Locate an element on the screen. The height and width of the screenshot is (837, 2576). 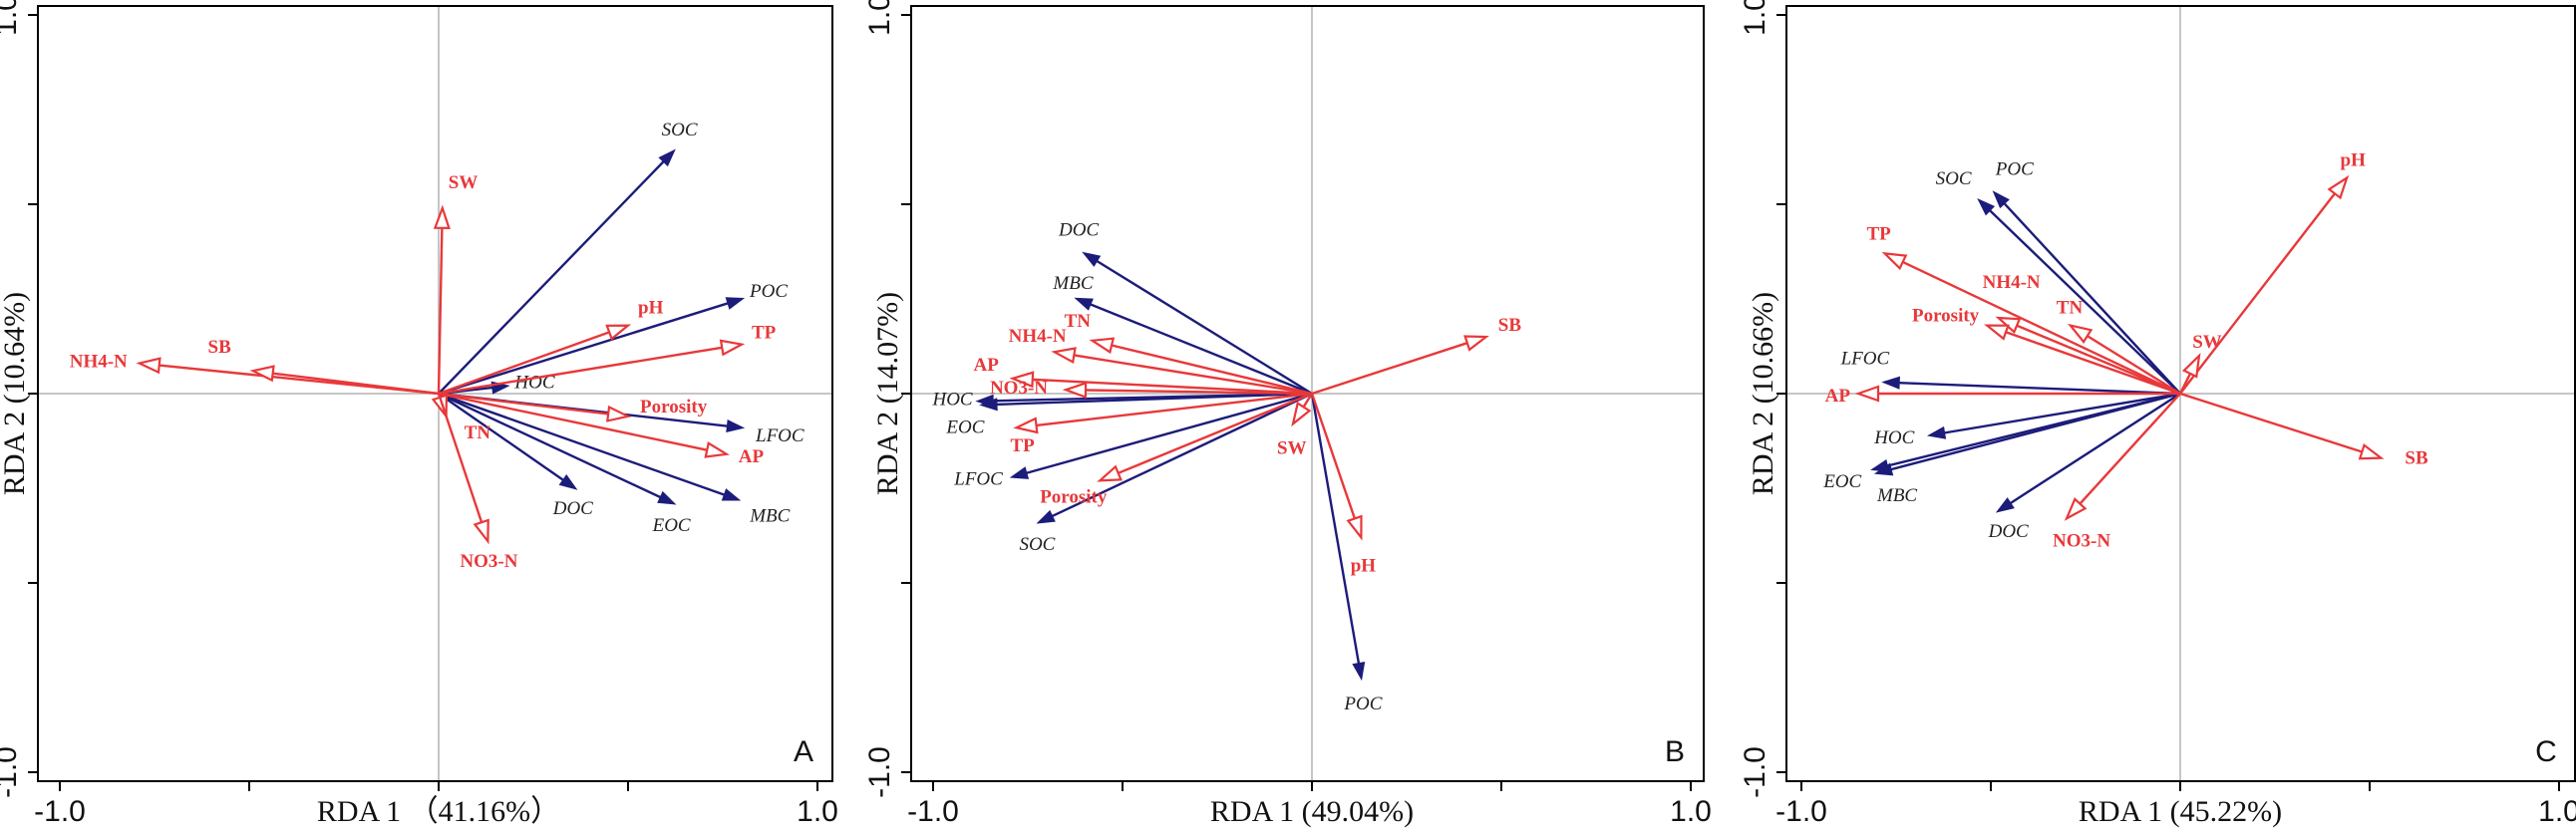
env-vector-nh4-n-shaft is located at coordinates (1193, 375).